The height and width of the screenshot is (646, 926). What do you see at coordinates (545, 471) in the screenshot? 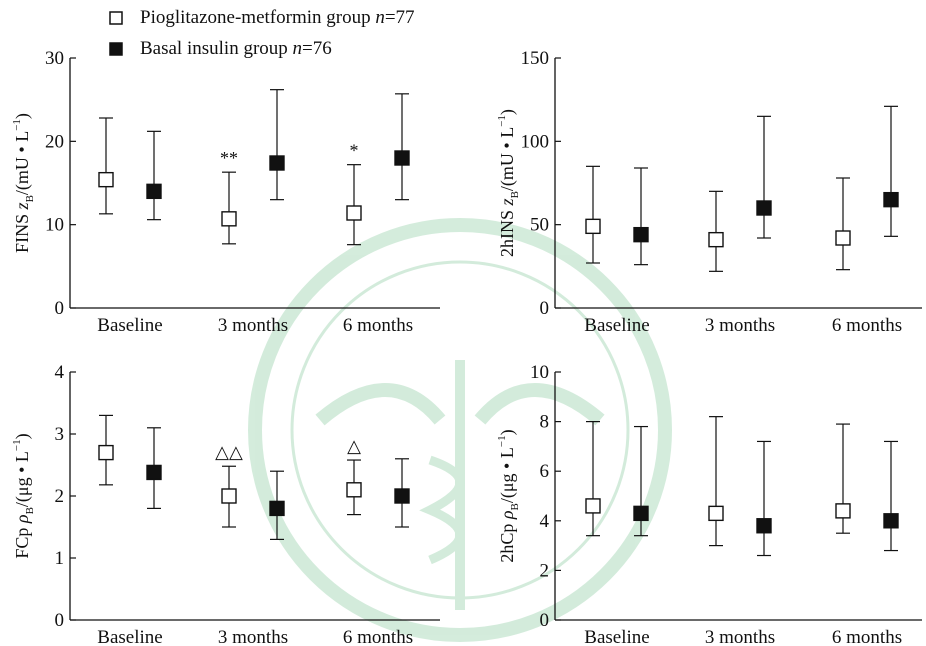
I see `y-tick-label: 6` at bounding box center [545, 471].